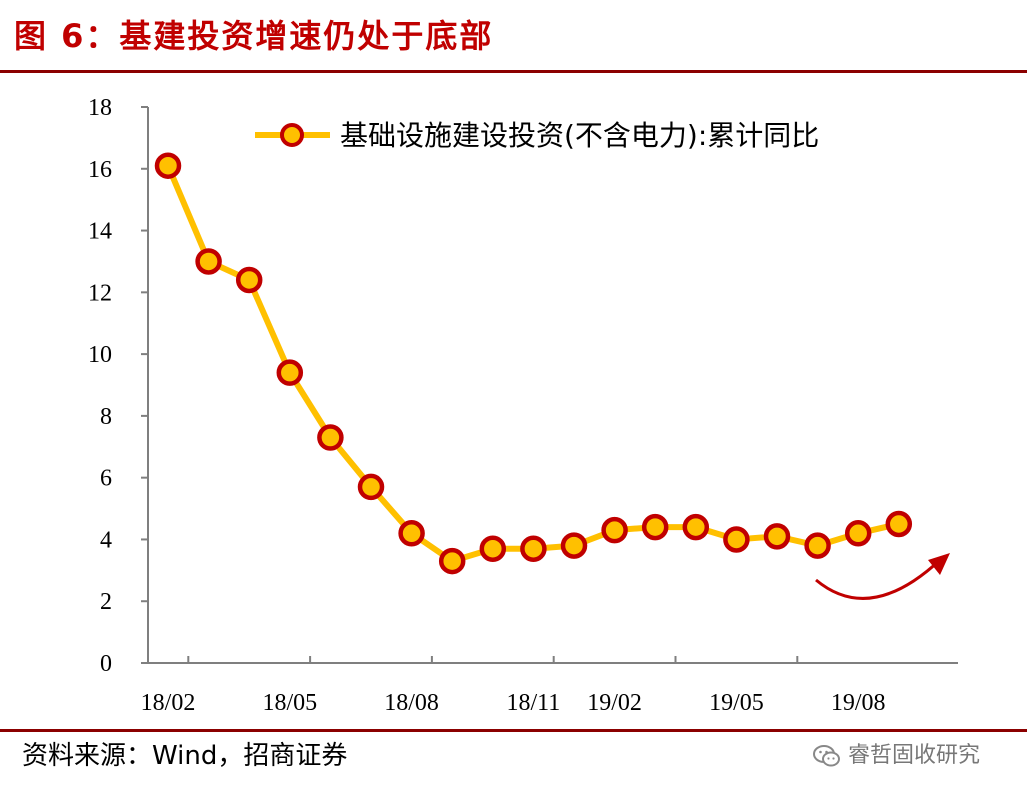 Image resolution: width=1035 pixels, height=798 pixels. What do you see at coordinates (513, 730) in the screenshot?
I see `footer-divider` at bounding box center [513, 730].